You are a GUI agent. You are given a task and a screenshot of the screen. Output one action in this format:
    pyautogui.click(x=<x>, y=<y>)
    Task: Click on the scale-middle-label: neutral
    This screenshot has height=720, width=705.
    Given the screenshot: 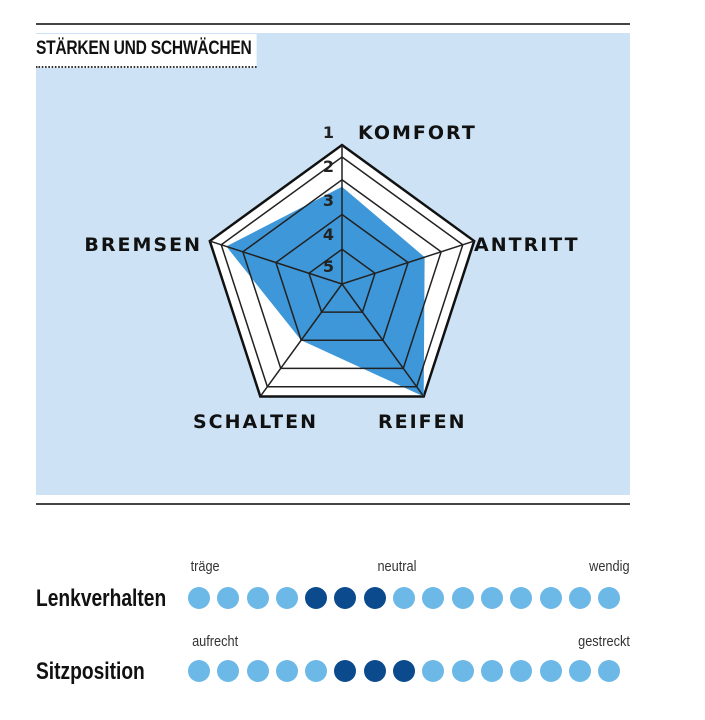 What is the action you would take?
    pyautogui.click(x=397, y=566)
    